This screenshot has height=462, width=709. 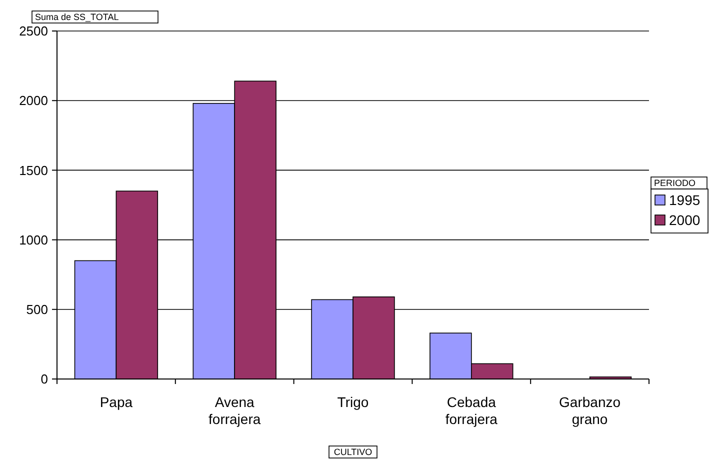 I want to click on x-tick-label: Trigo, so click(x=353, y=402).